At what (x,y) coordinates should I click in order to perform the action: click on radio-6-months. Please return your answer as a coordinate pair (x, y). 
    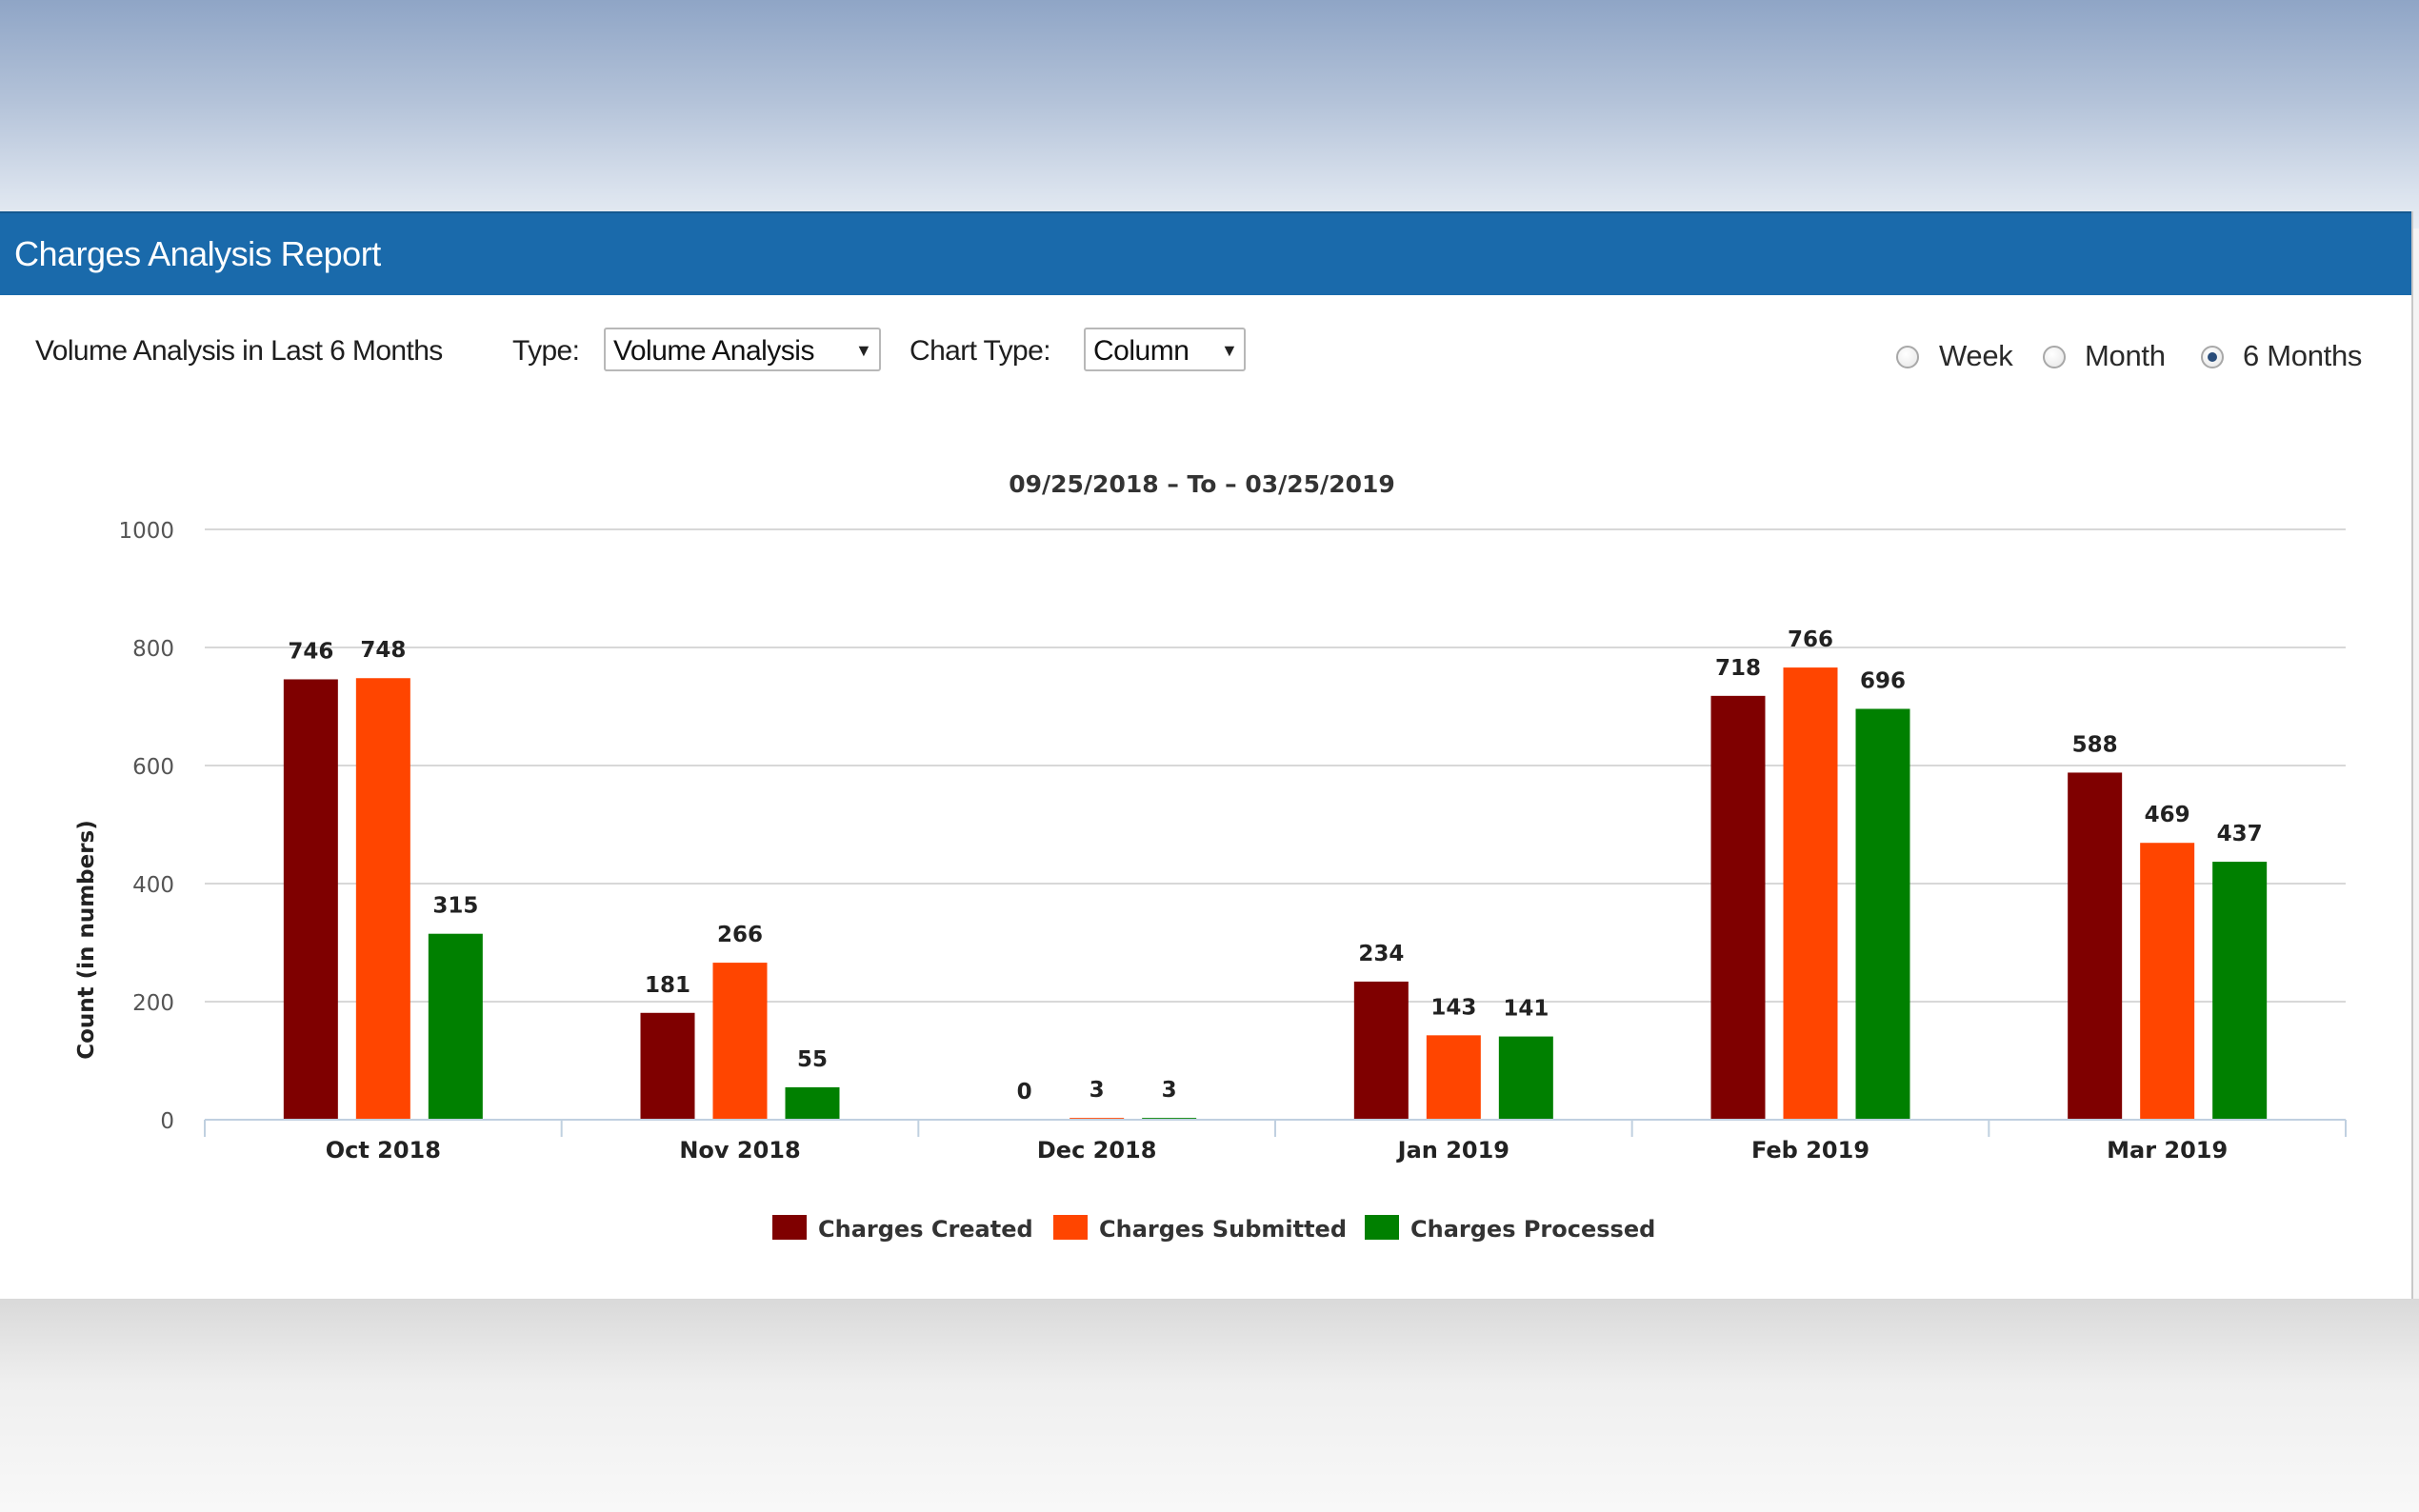
    Looking at the image, I should click on (2212, 357).